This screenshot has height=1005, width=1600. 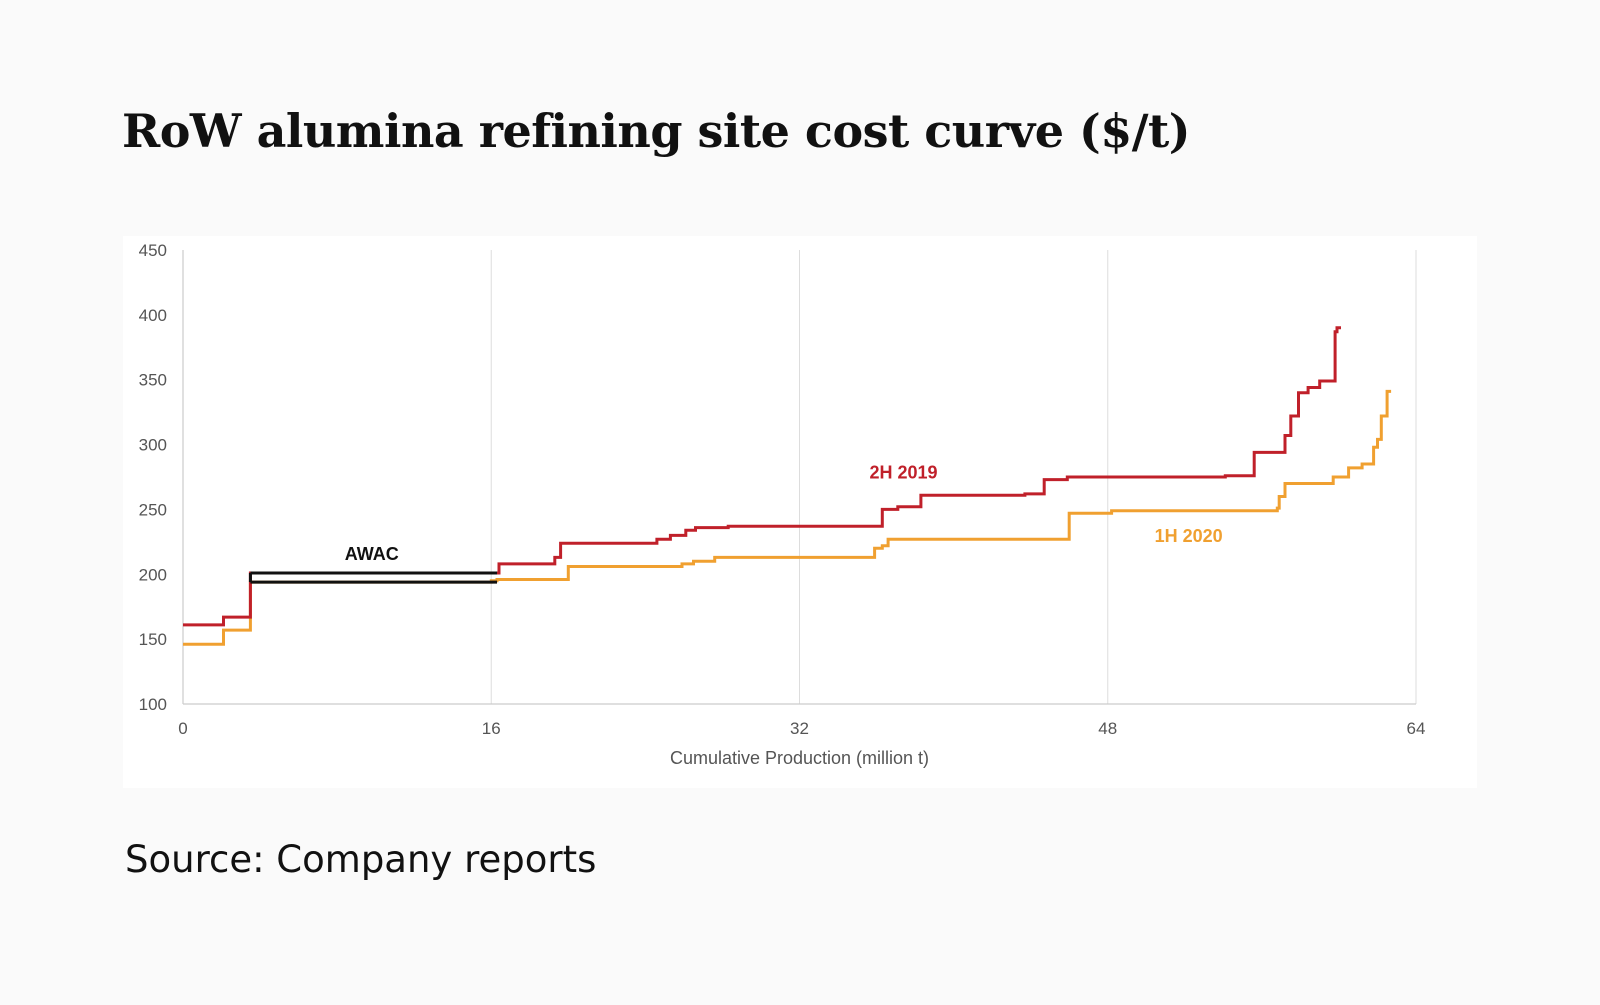 I want to click on y-tick-label: 150, so click(x=153, y=639).